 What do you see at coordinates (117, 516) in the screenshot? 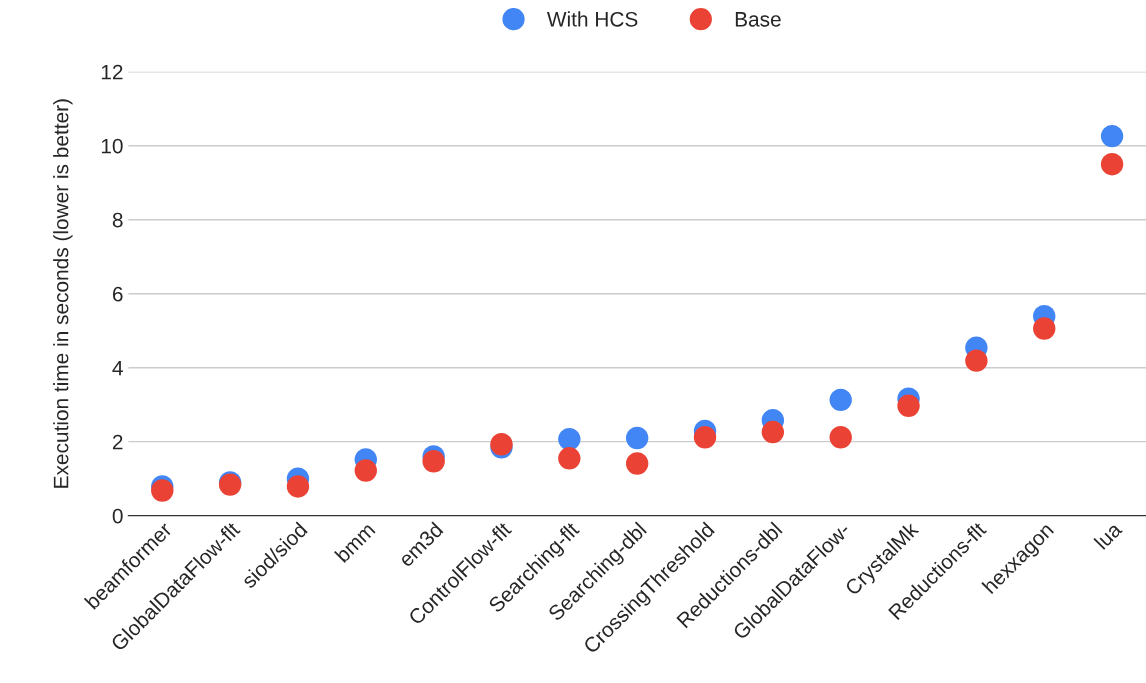
I see `y-tick-label: 0` at bounding box center [117, 516].